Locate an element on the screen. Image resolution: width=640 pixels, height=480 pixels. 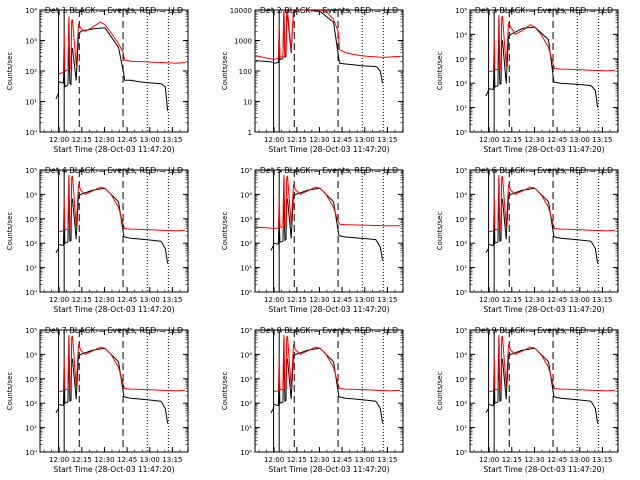
panel-title: Det 5 BLACK = Events, RED = LLD is located at coordinates (329, 170).